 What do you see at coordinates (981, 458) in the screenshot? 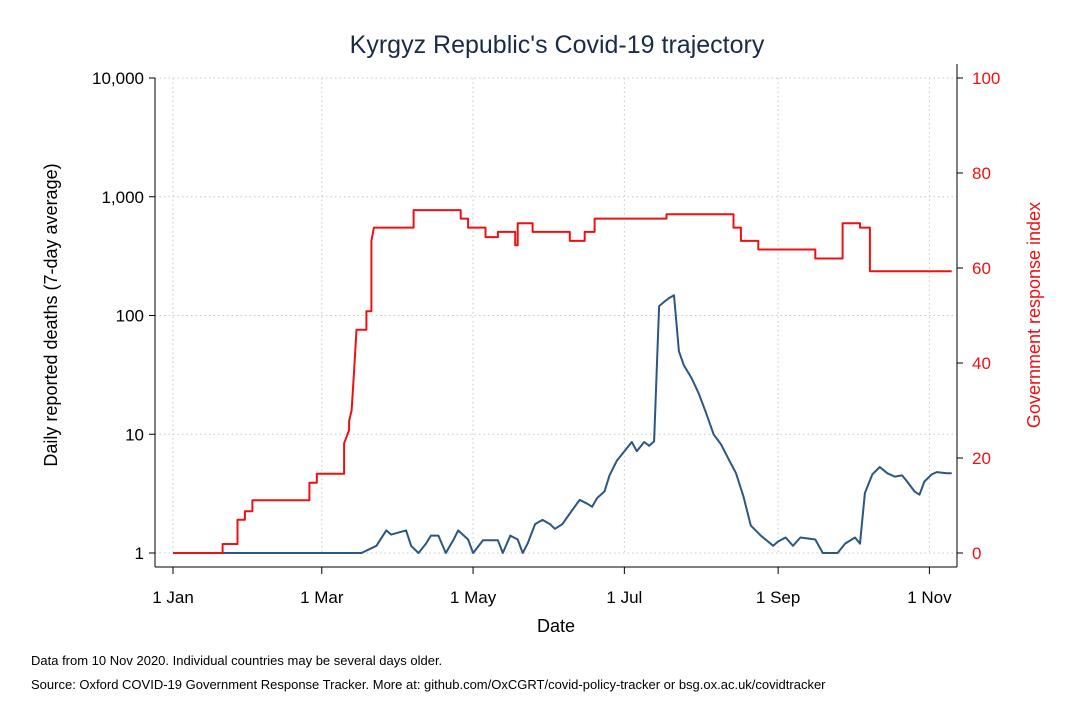
I see `right-tick-label: 20` at bounding box center [981, 458].